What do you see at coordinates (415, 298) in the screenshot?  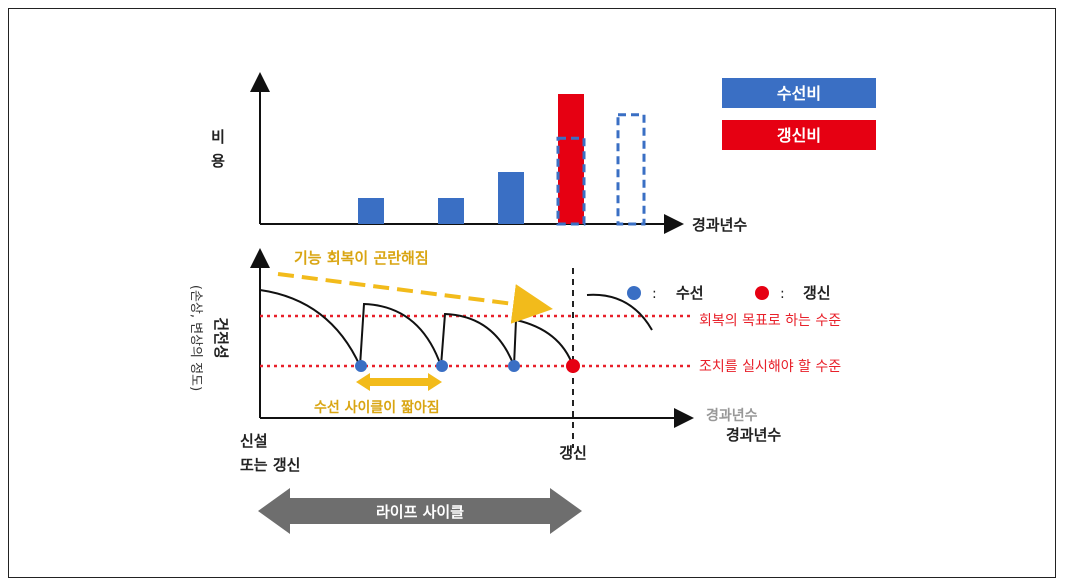 I see `trend-arrow` at bounding box center [415, 298].